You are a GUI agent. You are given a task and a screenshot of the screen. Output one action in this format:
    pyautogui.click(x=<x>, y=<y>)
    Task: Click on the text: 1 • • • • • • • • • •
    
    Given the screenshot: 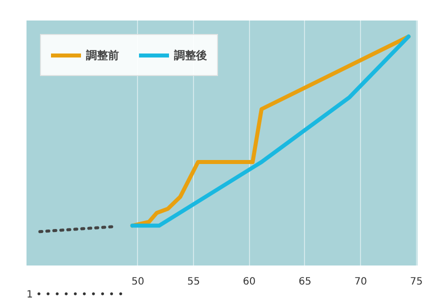 What is the action you would take?
    pyautogui.click(x=75, y=295)
    